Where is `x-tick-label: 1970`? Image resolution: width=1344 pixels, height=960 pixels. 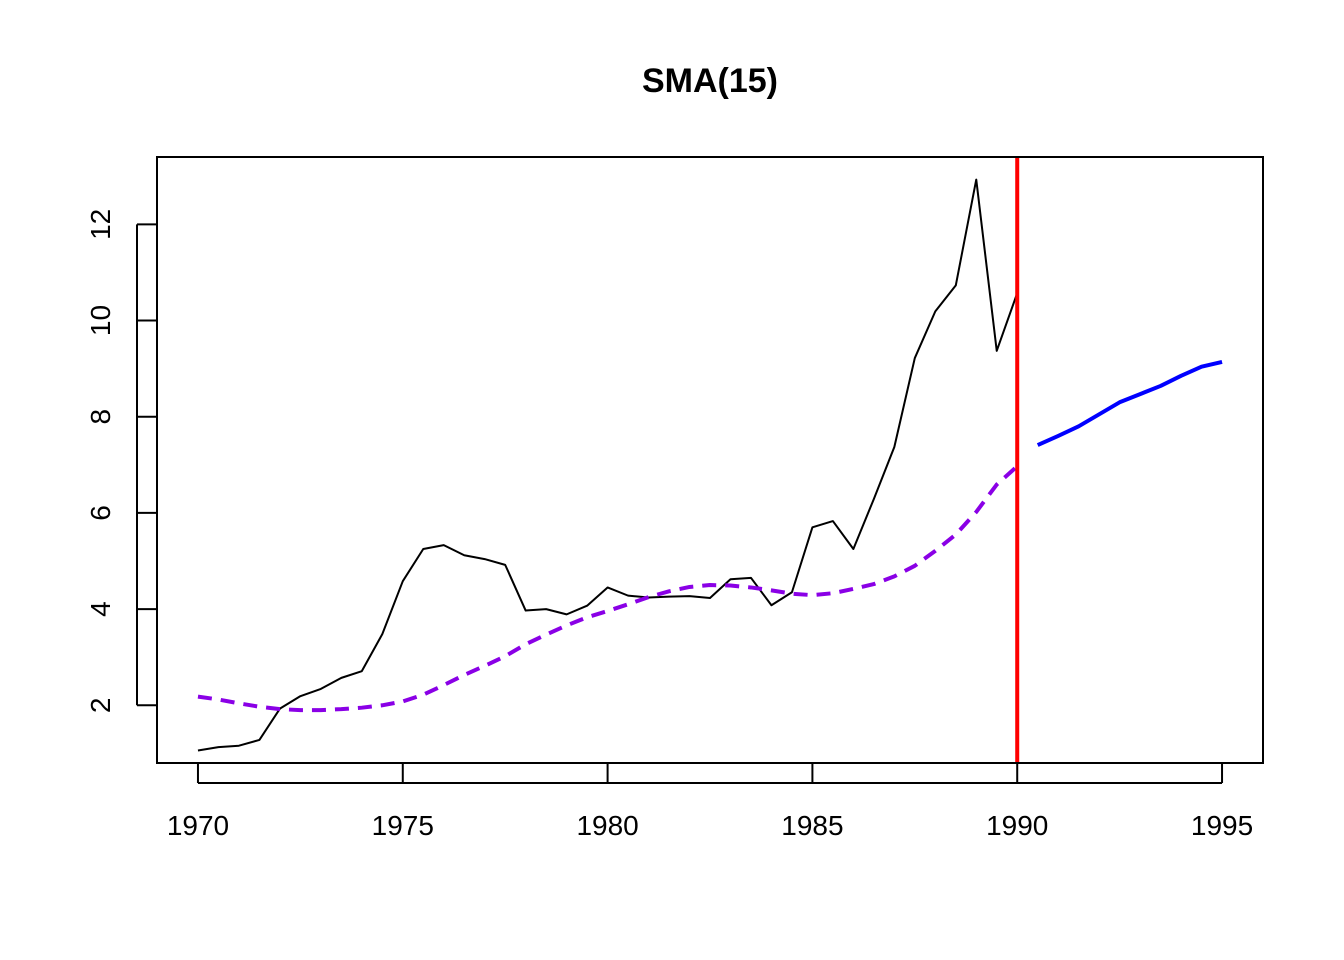
x-tick-label: 1970 is located at coordinates (198, 825).